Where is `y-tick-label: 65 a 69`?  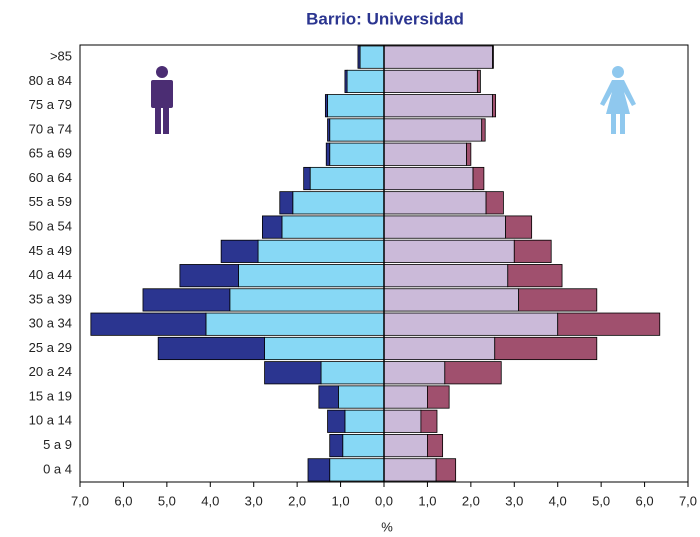
y-tick-label: 65 a 69 is located at coordinates (50, 153).